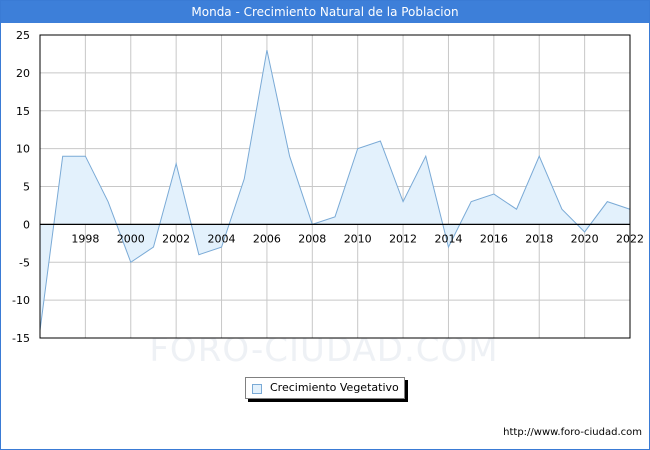  Describe the element at coordinates (312, 238) in the screenshot. I see `x-tick-label: 2008` at that location.